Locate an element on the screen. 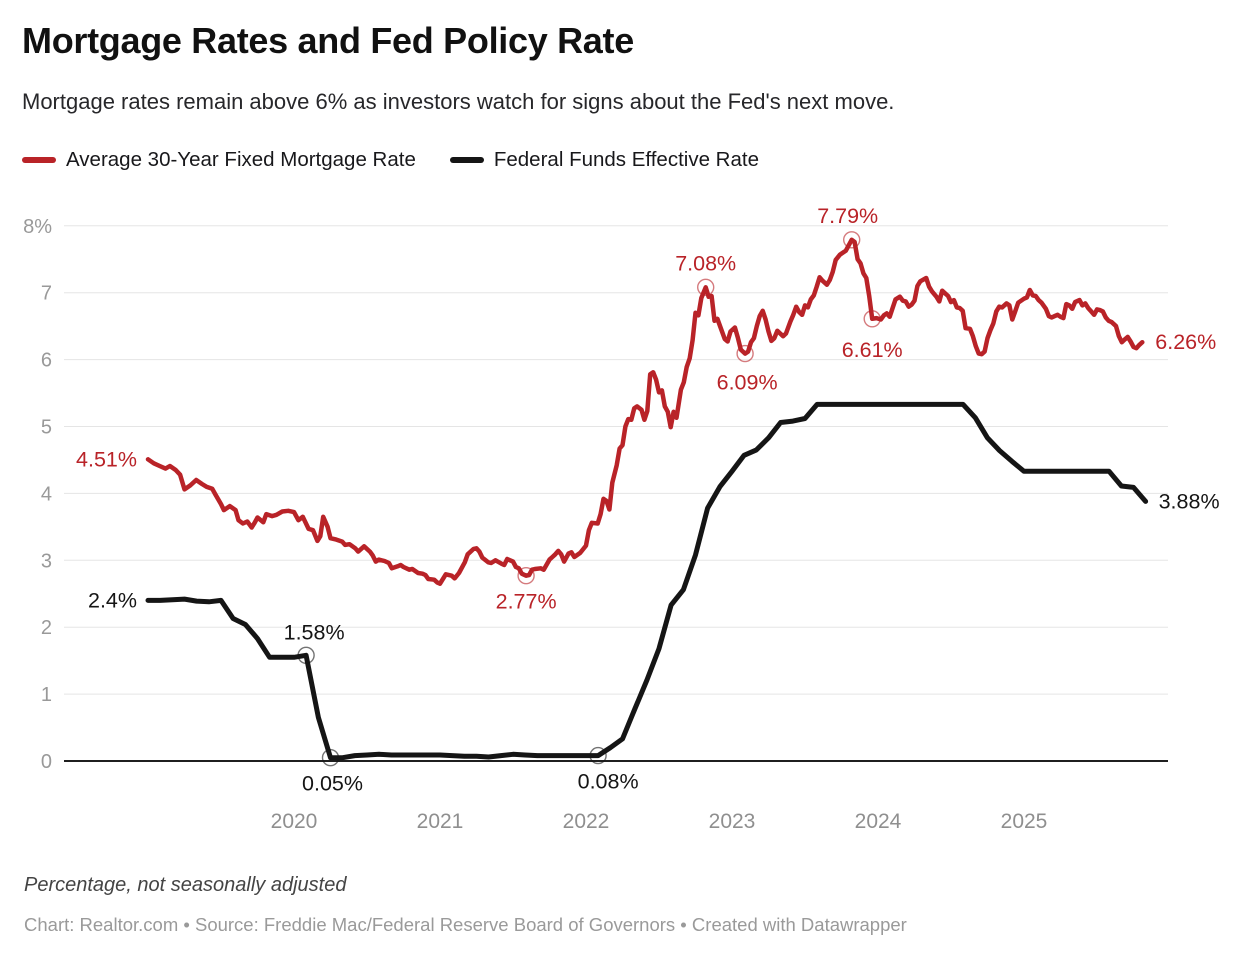 The height and width of the screenshot is (964, 1240). y-tick-label: 6 is located at coordinates (46, 361).